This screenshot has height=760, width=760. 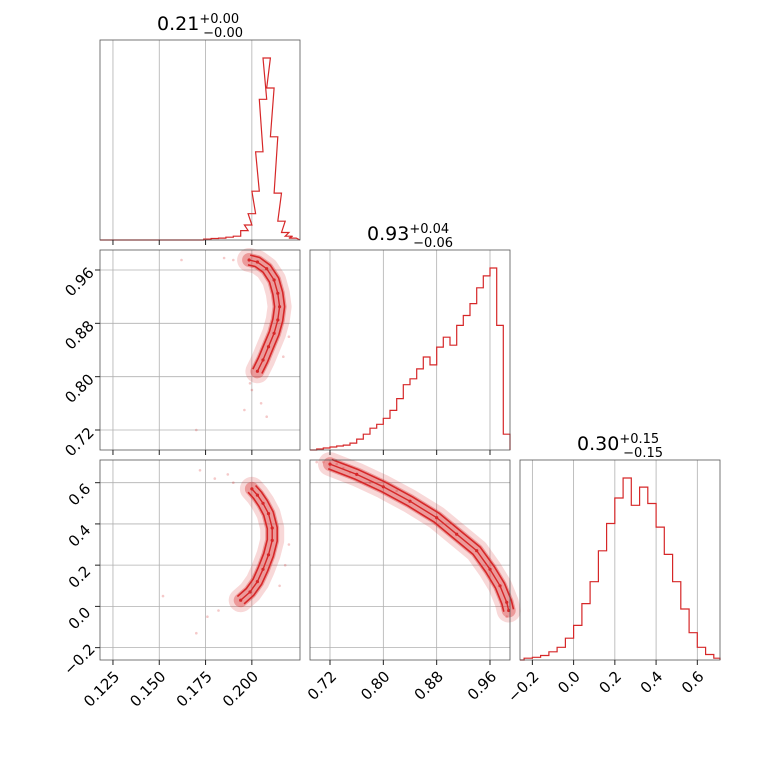 I want to click on xtick-label-p3-4: 0.6, so click(x=693, y=683).